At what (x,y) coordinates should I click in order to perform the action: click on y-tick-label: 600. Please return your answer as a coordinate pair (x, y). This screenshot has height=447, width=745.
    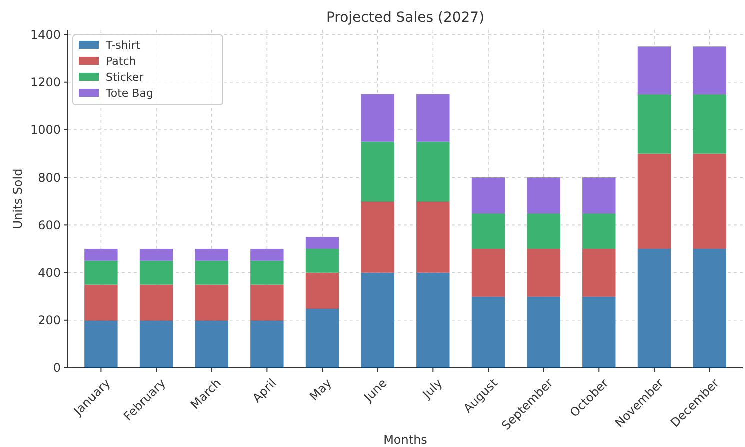
    Looking at the image, I should click on (49, 225).